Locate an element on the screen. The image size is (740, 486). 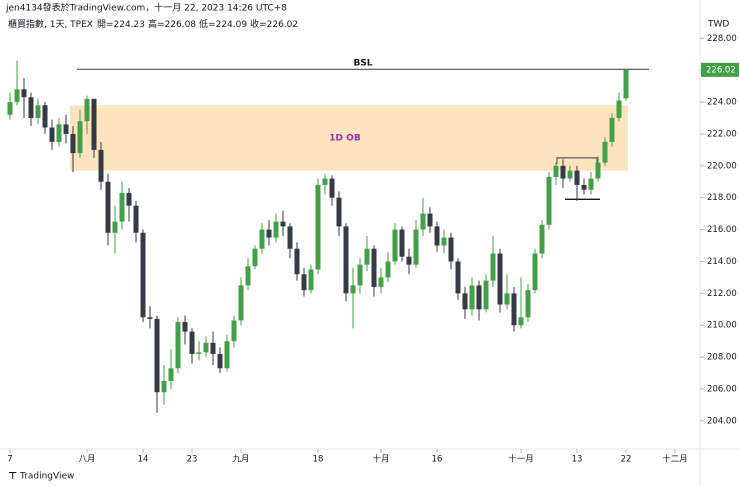
ohlc-value: 224.09 is located at coordinates (232, 25).